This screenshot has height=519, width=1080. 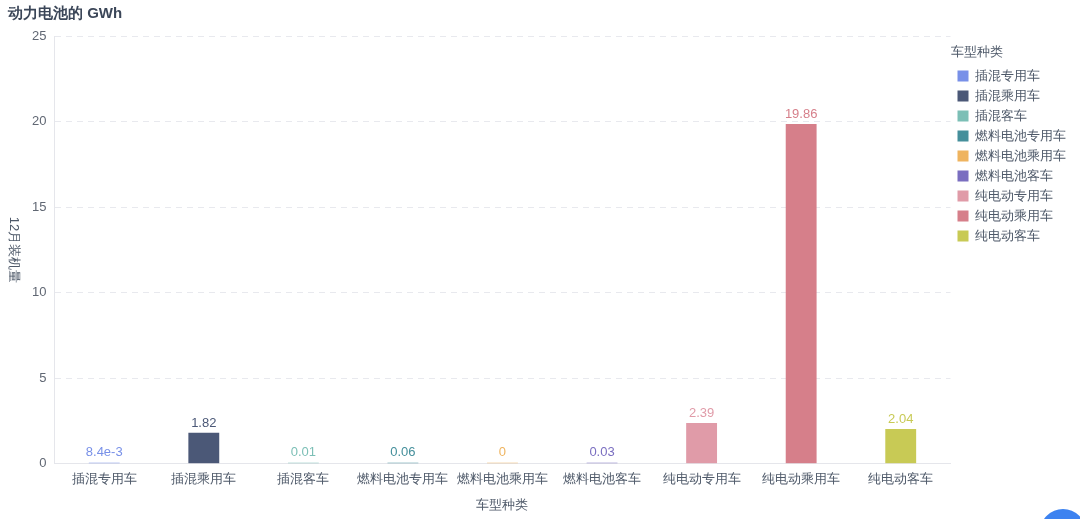 I want to click on data-label: 8.4e-3, so click(x=104, y=452).